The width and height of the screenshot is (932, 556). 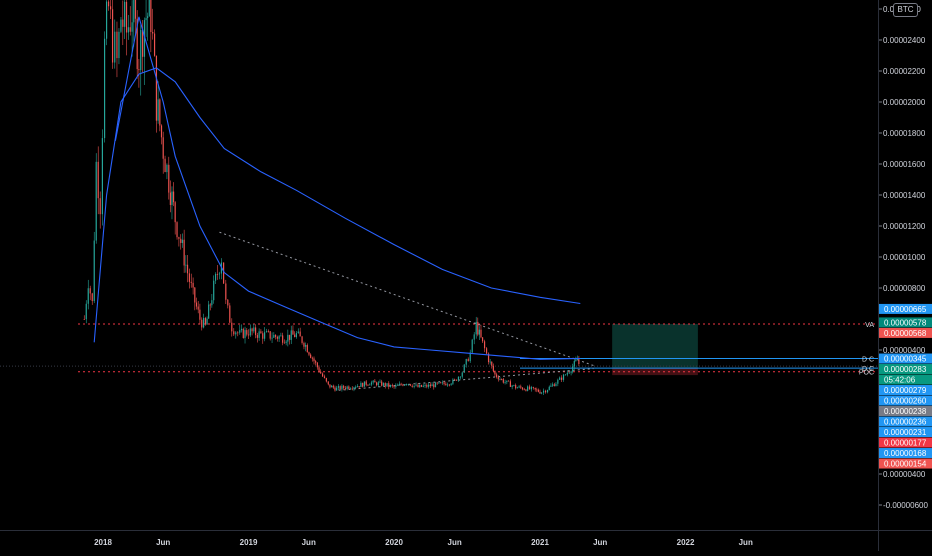 What do you see at coordinates (900, 380) in the screenshot?
I see `price-badge-text: 05:42:06` at bounding box center [900, 380].